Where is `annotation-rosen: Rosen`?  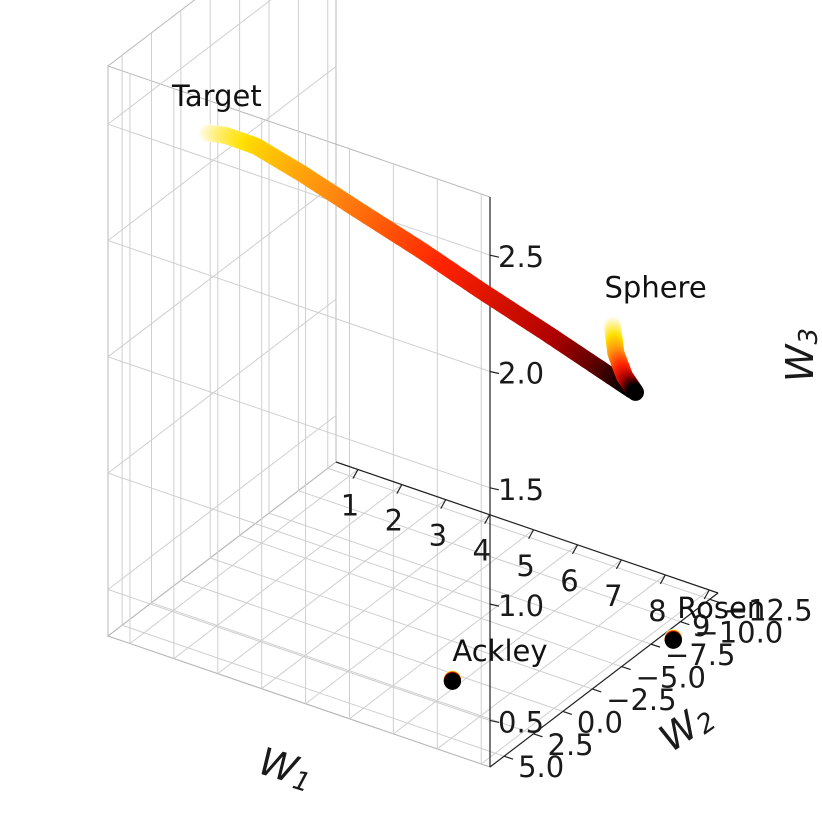
annotation-rosen: Rosen is located at coordinates (721, 608).